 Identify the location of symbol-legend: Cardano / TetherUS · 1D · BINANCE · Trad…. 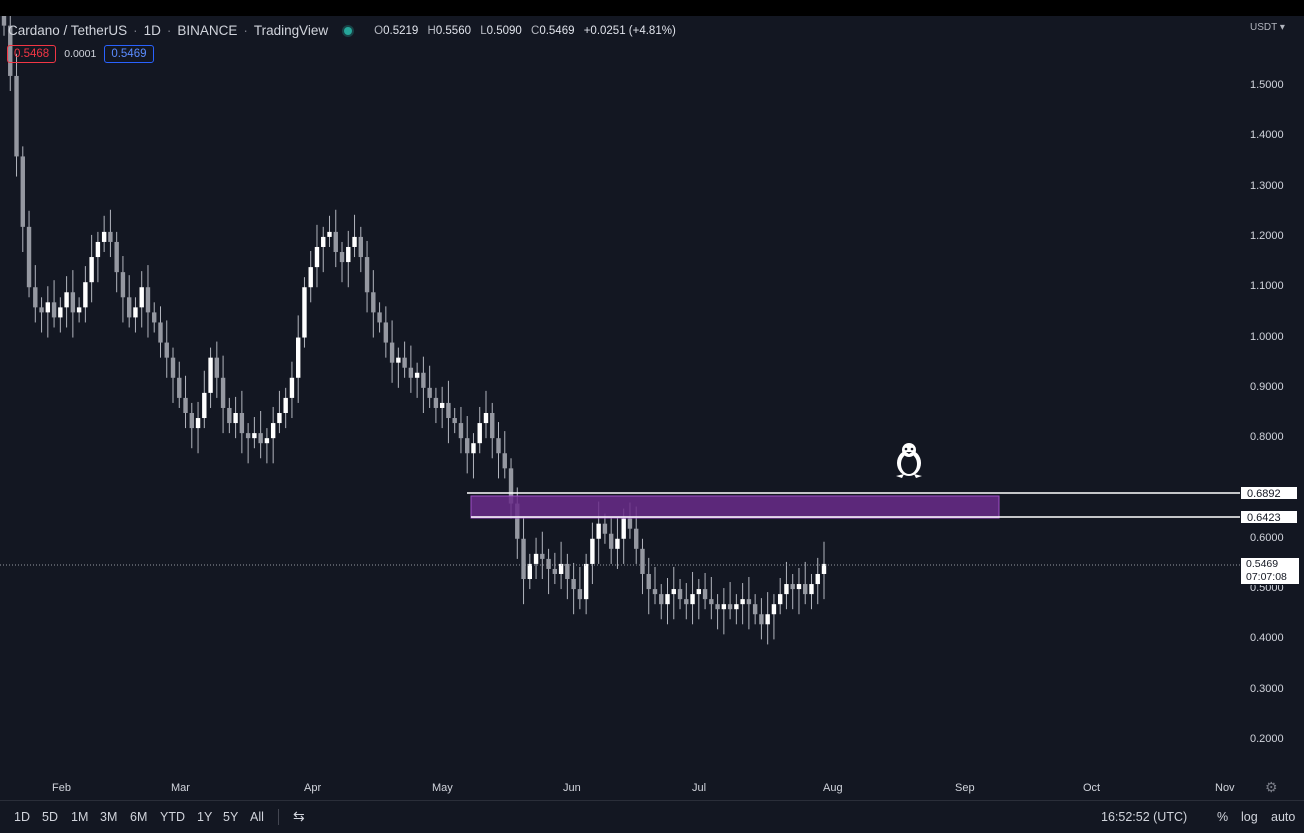
(342, 30).